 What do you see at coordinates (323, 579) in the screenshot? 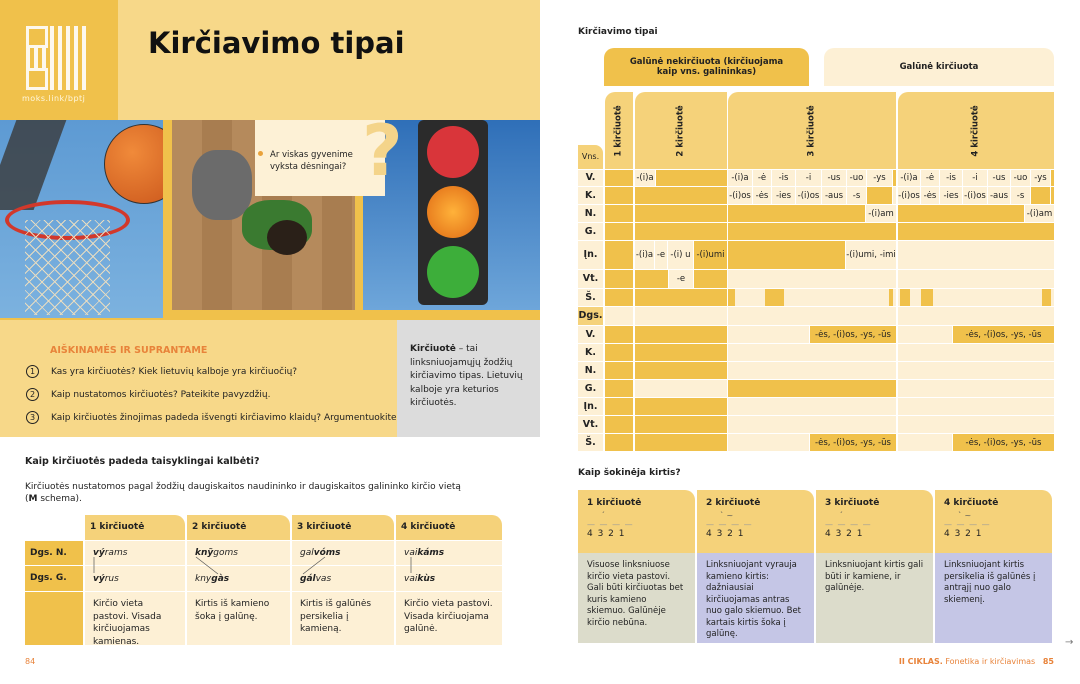
I see `syllable: vas` at bounding box center [323, 579].